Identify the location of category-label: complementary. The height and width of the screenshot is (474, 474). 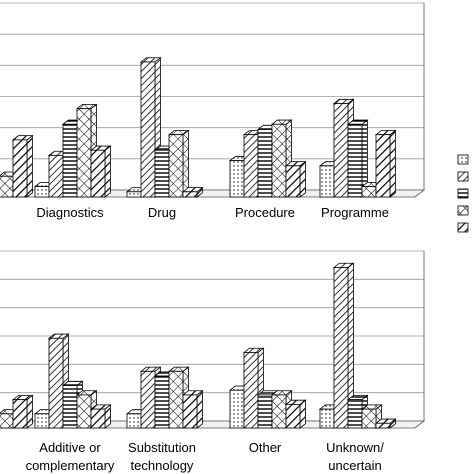
(70, 465).